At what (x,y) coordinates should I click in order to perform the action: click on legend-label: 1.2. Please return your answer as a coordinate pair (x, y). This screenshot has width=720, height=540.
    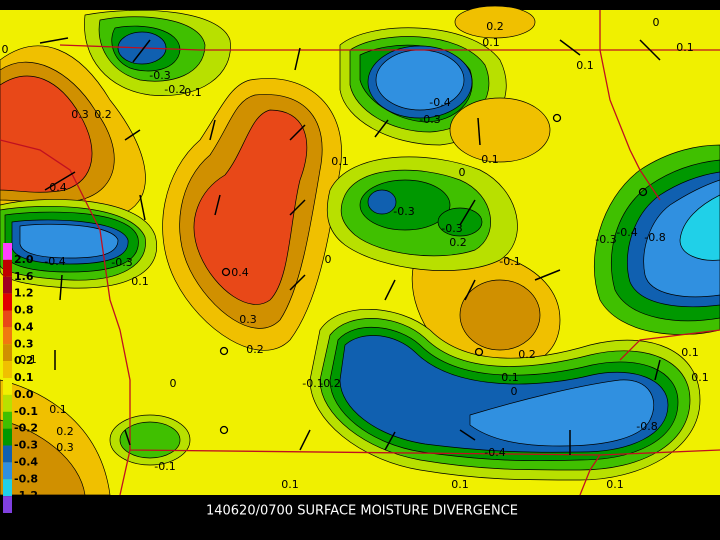
    Looking at the image, I should click on (24, 293).